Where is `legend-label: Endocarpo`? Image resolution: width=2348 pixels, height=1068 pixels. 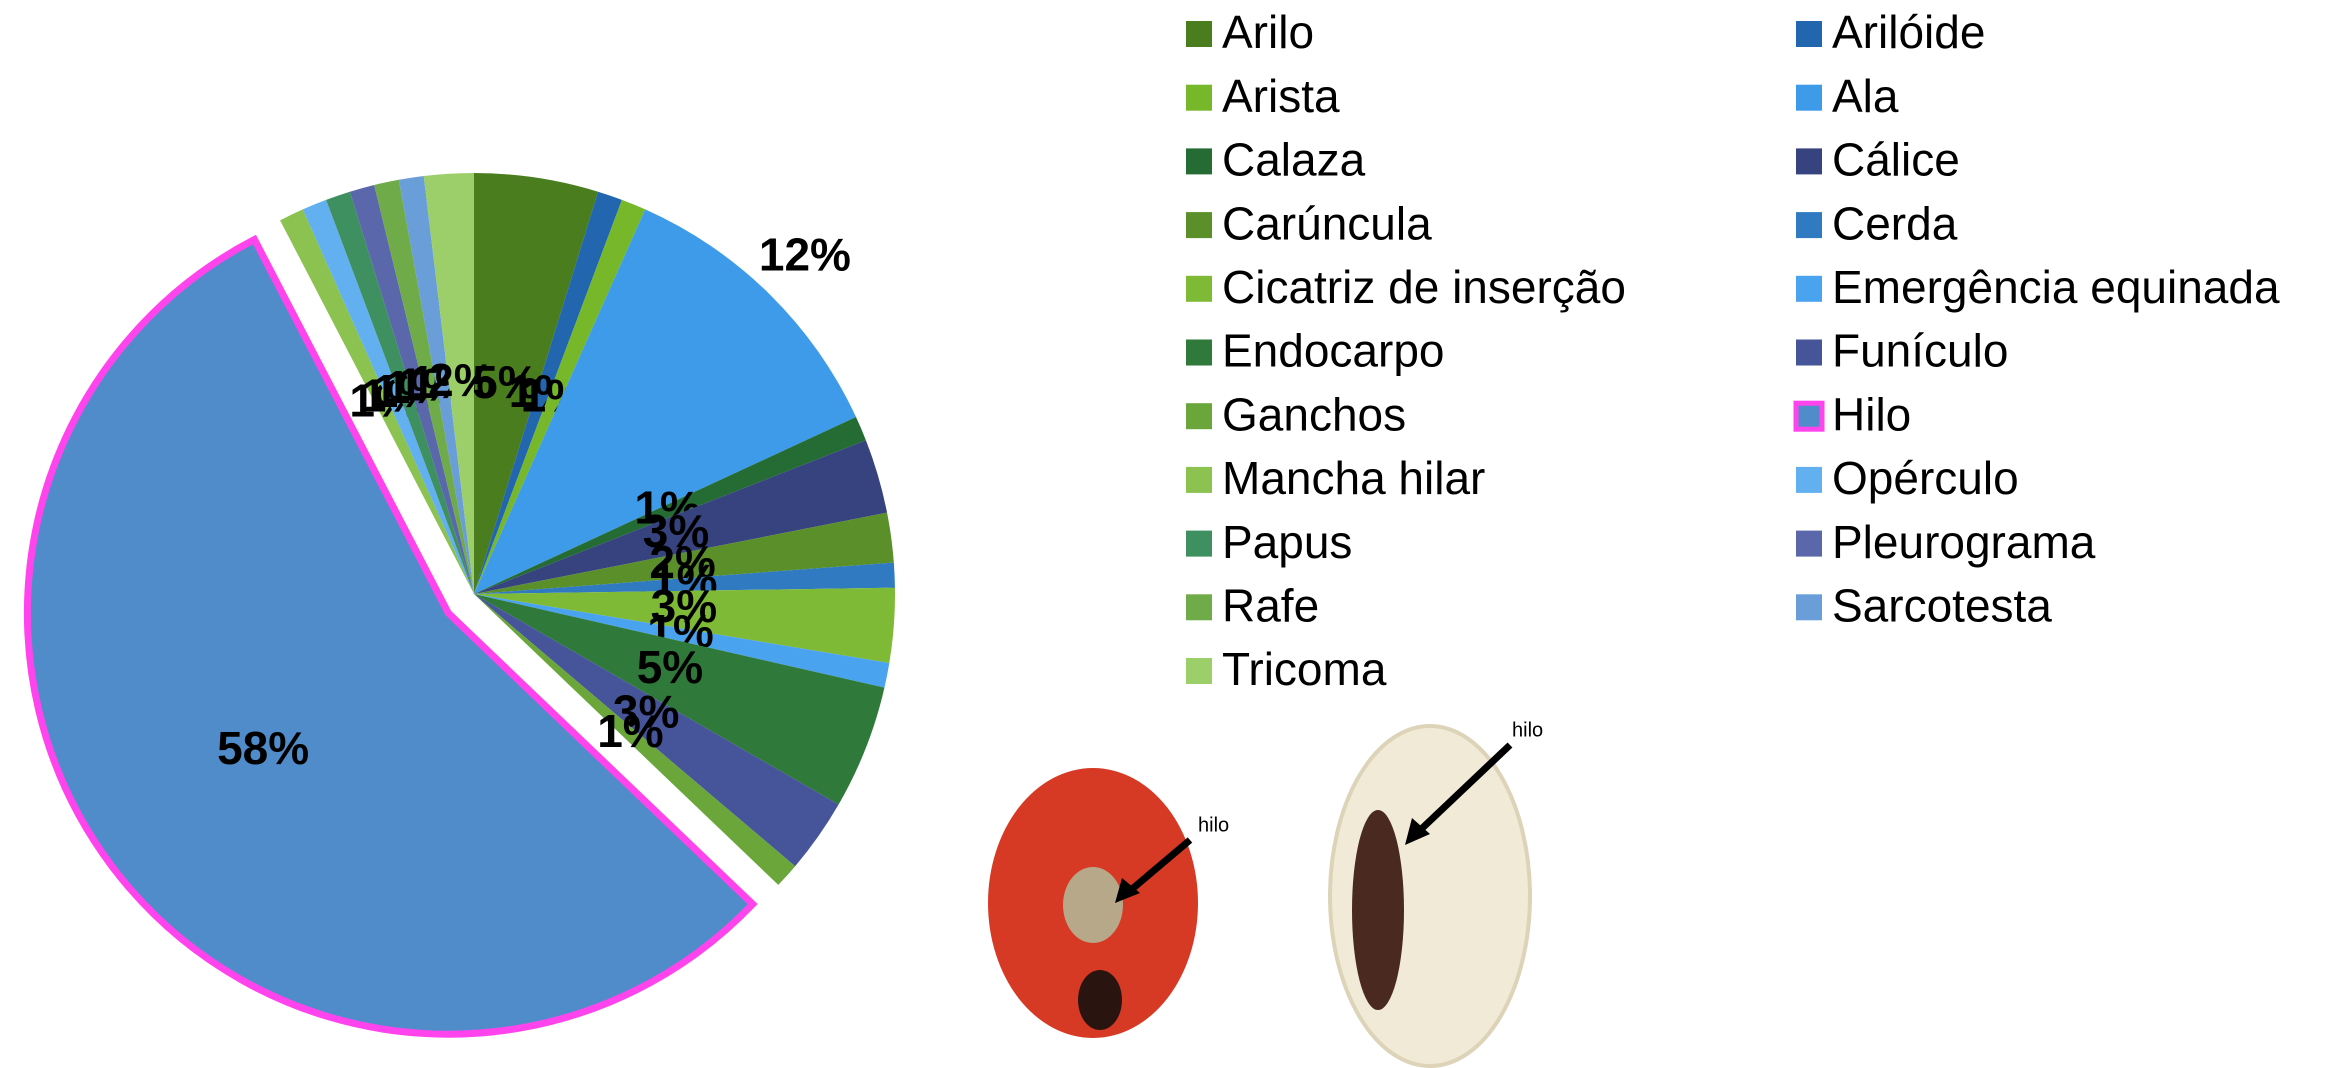
legend-label: Endocarpo is located at coordinates (1333, 351).